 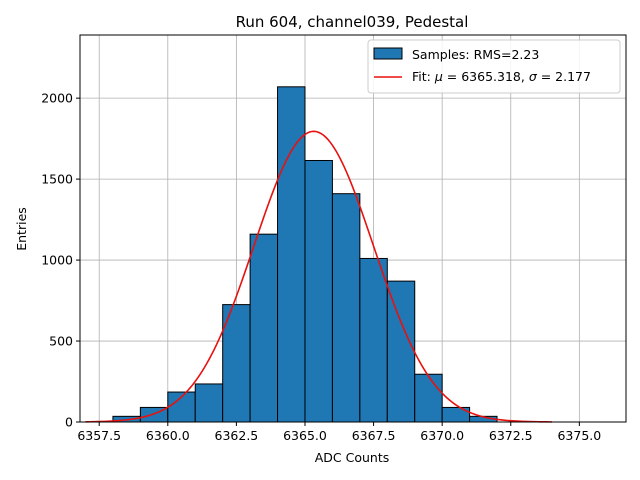 What do you see at coordinates (99, 435) in the screenshot?
I see `x-tick-label: 6357.5` at bounding box center [99, 435].